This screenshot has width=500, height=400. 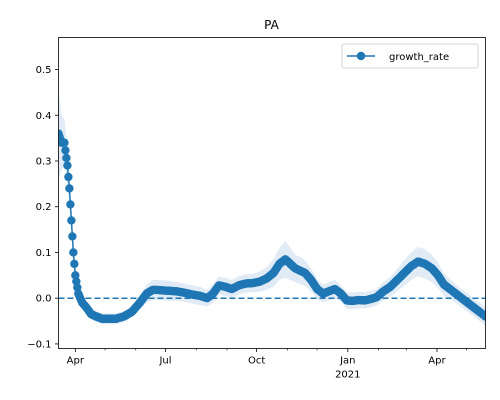 I want to click on x-tick-label: Jan, so click(x=347, y=361).